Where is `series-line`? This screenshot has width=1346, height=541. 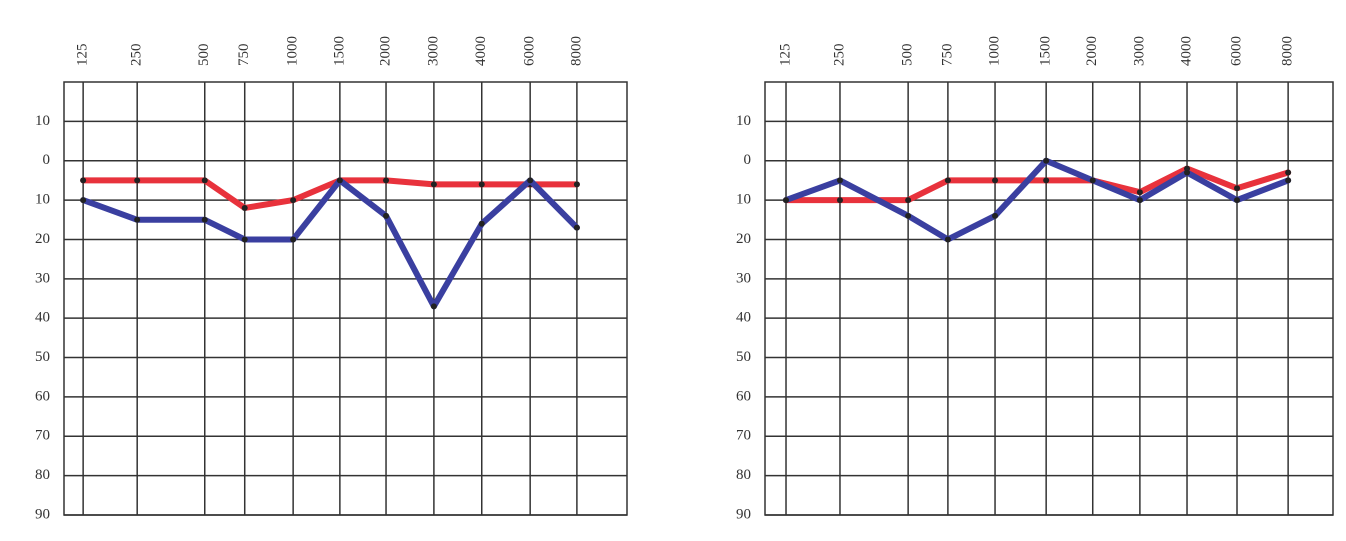
series-line is located at coordinates (330, 243).